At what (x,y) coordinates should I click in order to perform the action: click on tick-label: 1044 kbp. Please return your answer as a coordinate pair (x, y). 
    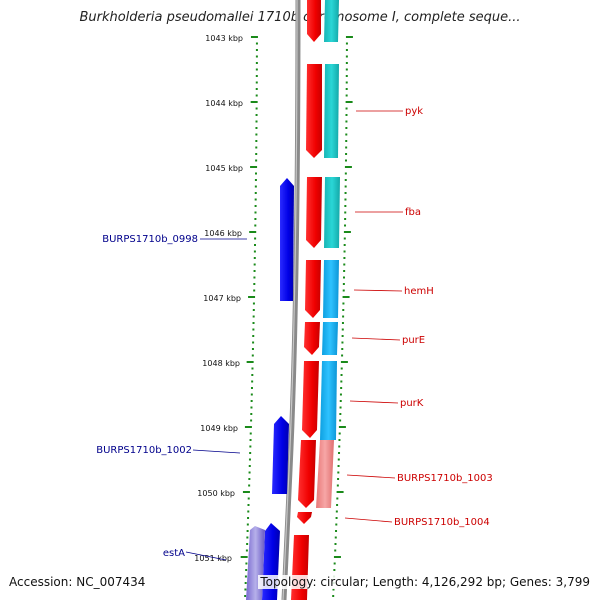
    Looking at the image, I should click on (224, 103).